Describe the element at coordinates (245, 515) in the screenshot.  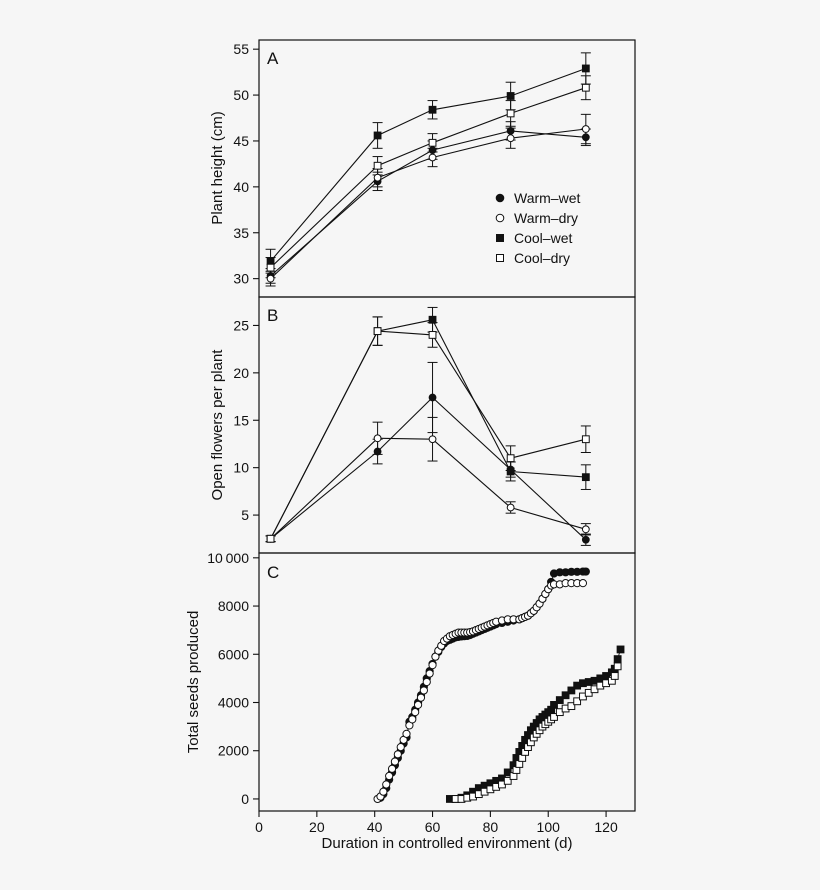
I see `panel-b-ytick-label: 5` at that location.